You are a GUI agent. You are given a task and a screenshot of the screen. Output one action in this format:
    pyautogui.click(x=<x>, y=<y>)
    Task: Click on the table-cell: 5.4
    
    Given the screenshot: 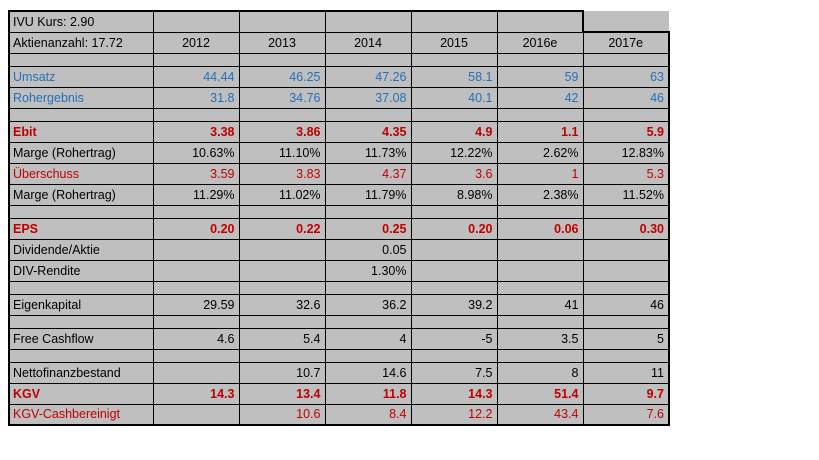 What is the action you would take?
    pyautogui.click(x=282, y=338)
    